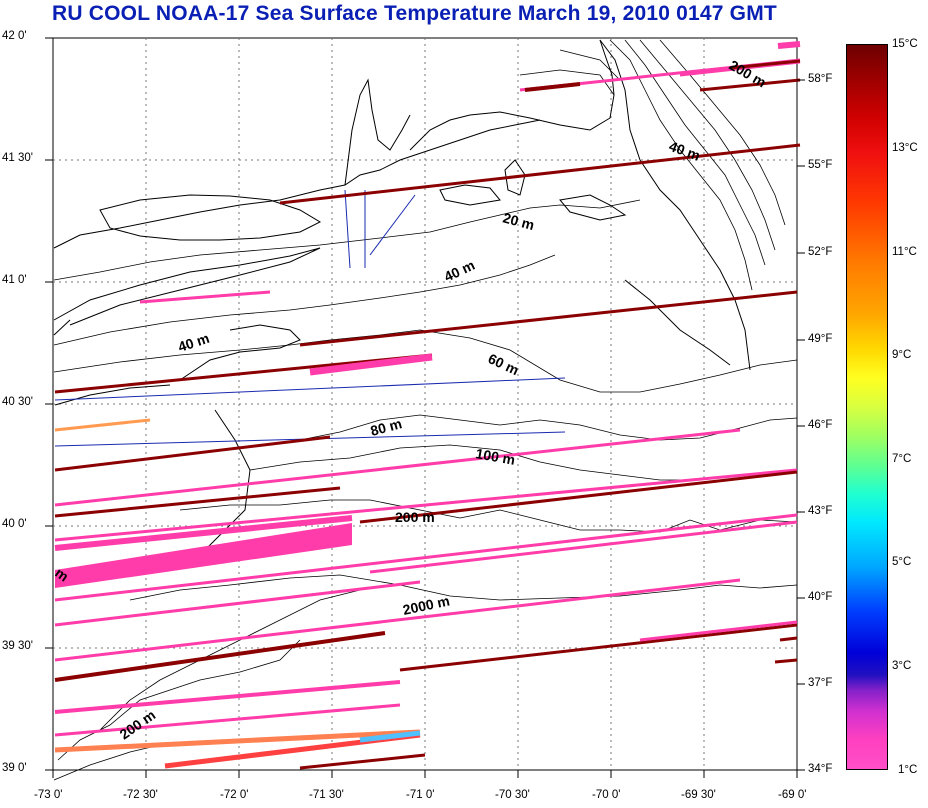  I want to click on lon-tick: -70 30', so click(512, 795).